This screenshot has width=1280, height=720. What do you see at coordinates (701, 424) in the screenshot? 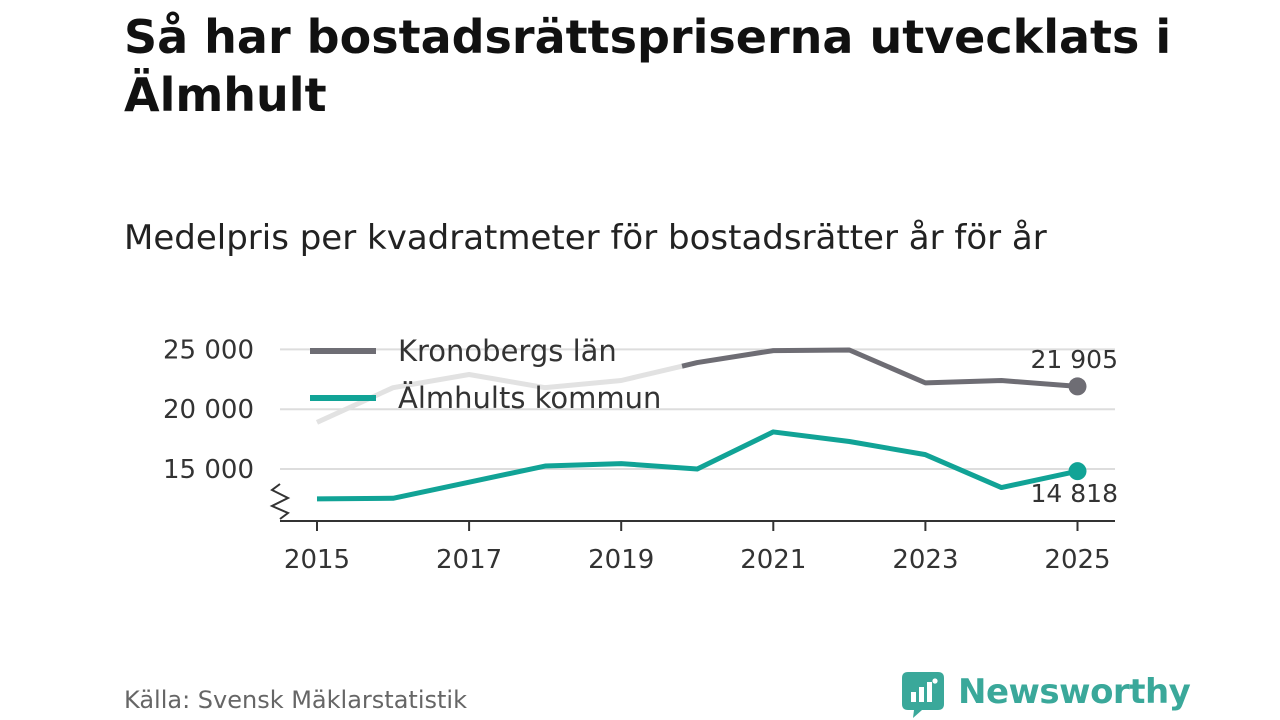
I see `series-lines` at bounding box center [701, 424].